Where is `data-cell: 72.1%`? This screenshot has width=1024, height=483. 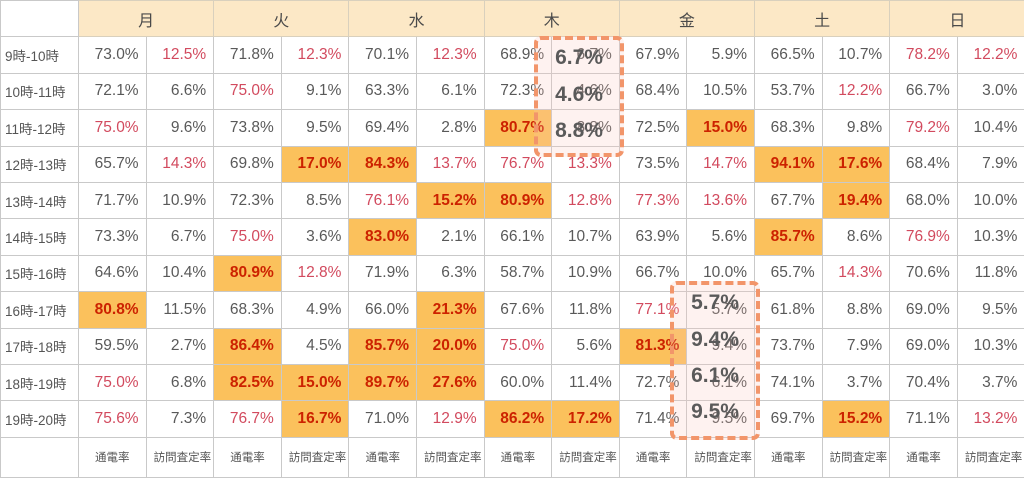 data-cell: 72.1% is located at coordinates (112, 91).